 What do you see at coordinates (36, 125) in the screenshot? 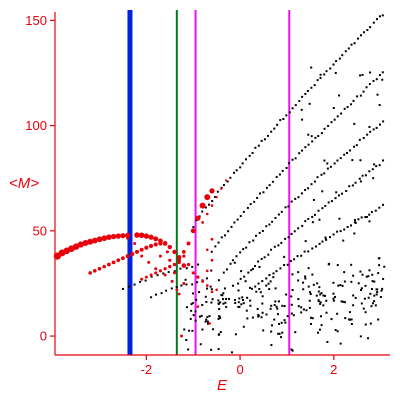
I see `y-tick-label: 100` at bounding box center [36, 125].